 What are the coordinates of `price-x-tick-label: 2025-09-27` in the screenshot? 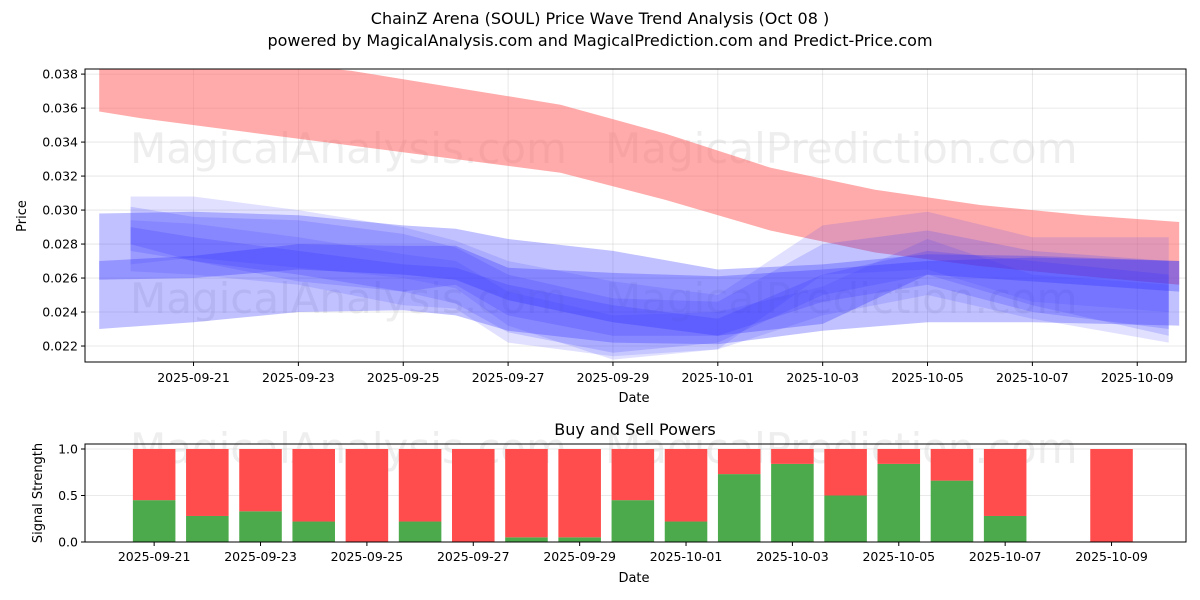 It's located at (508, 377).